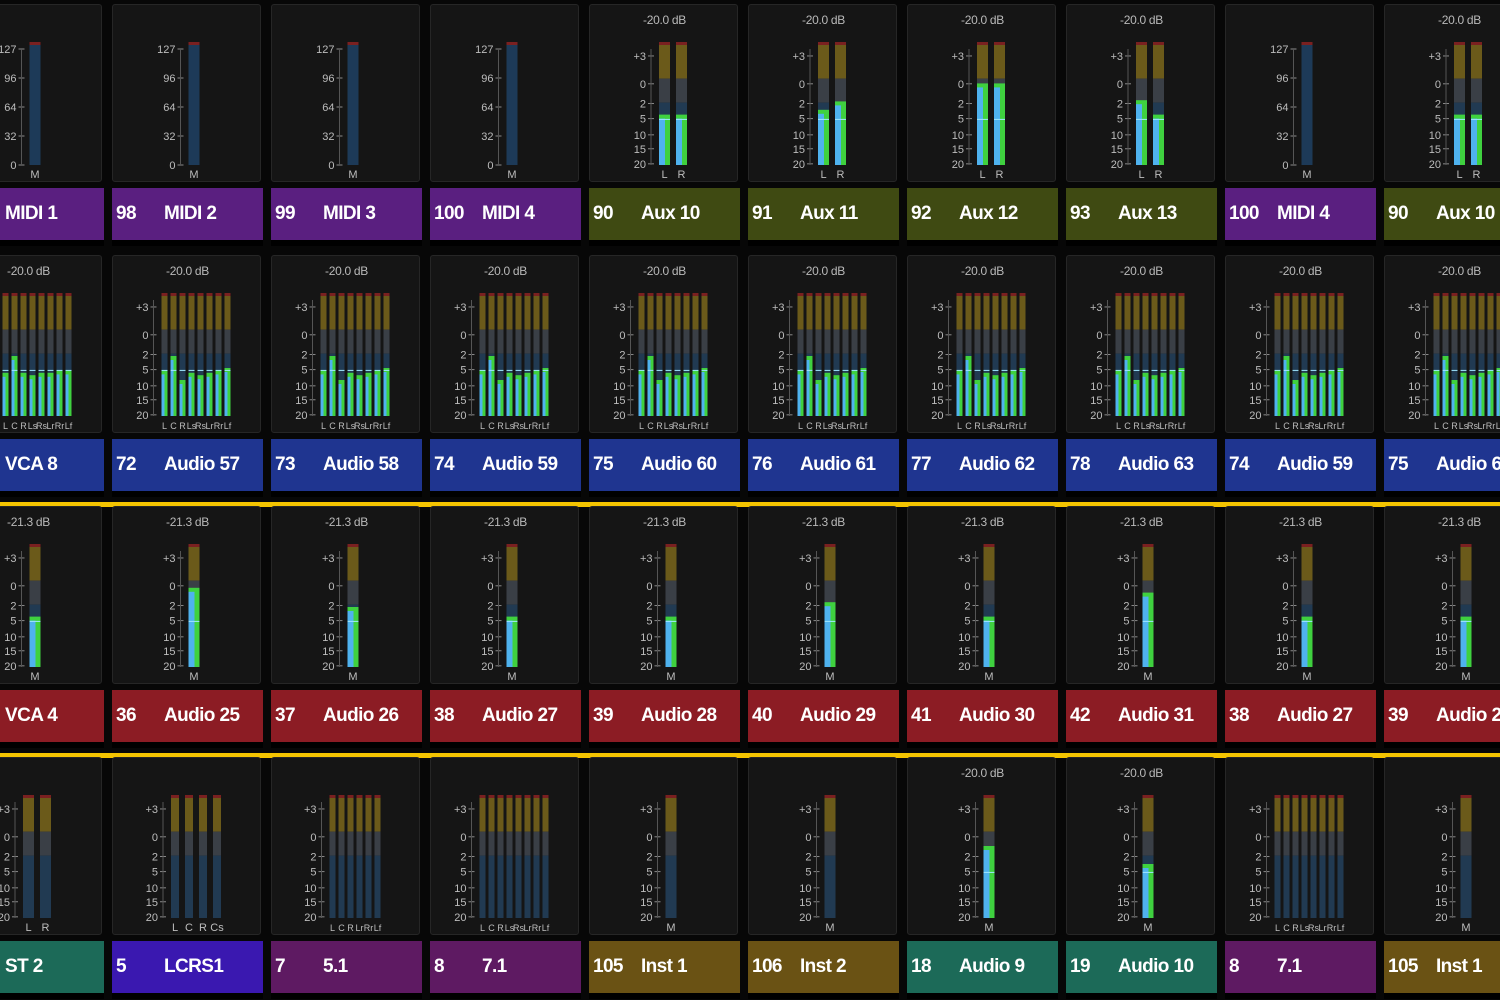 This screenshot has width=1500, height=1000. What do you see at coordinates (1141, 217) in the screenshot?
I see `channel-name-bar: 93 Aux 13` at bounding box center [1141, 217].